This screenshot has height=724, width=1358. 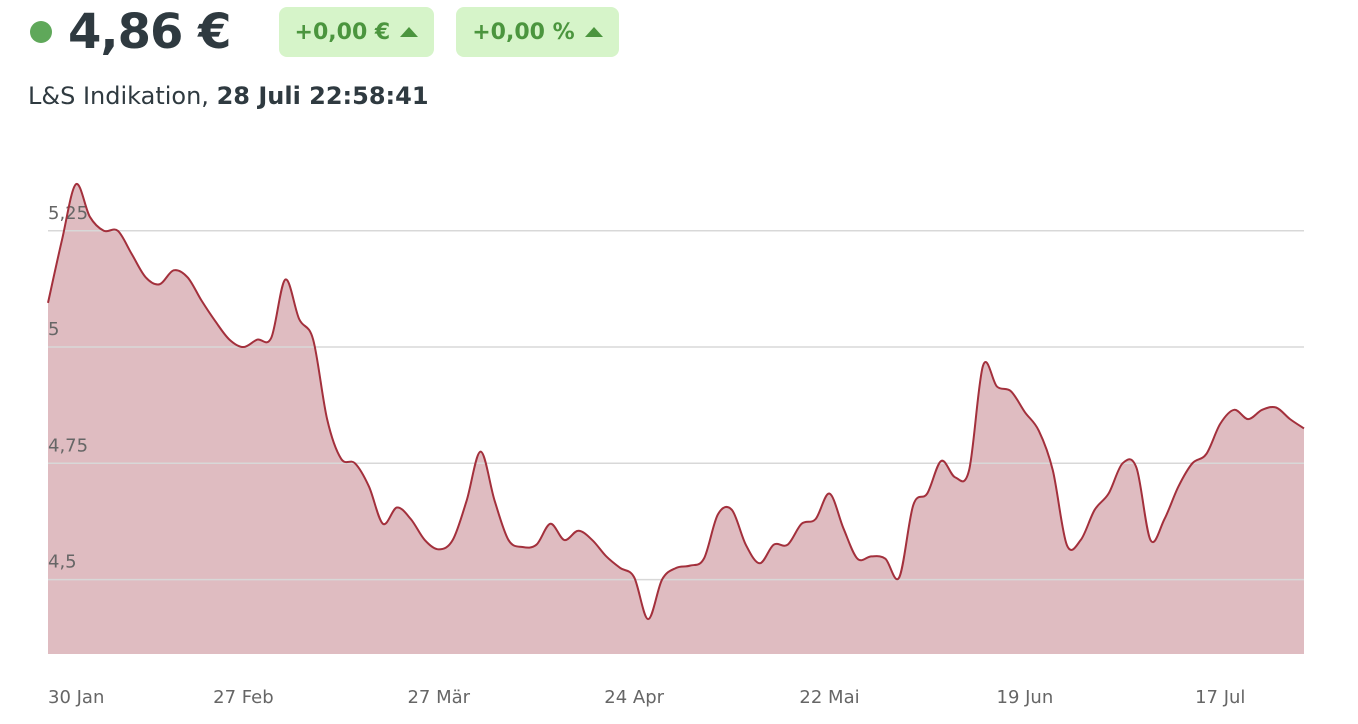 I want to click on x-tick-label: 19 Jun, so click(x=1025, y=697).